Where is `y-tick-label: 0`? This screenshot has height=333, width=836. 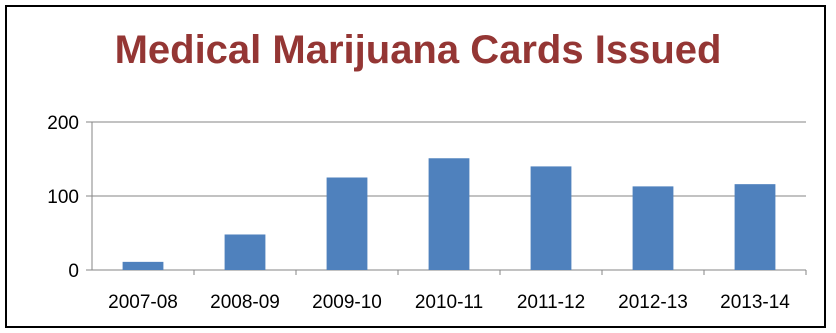
y-tick-label: 0 is located at coordinates (73, 271).